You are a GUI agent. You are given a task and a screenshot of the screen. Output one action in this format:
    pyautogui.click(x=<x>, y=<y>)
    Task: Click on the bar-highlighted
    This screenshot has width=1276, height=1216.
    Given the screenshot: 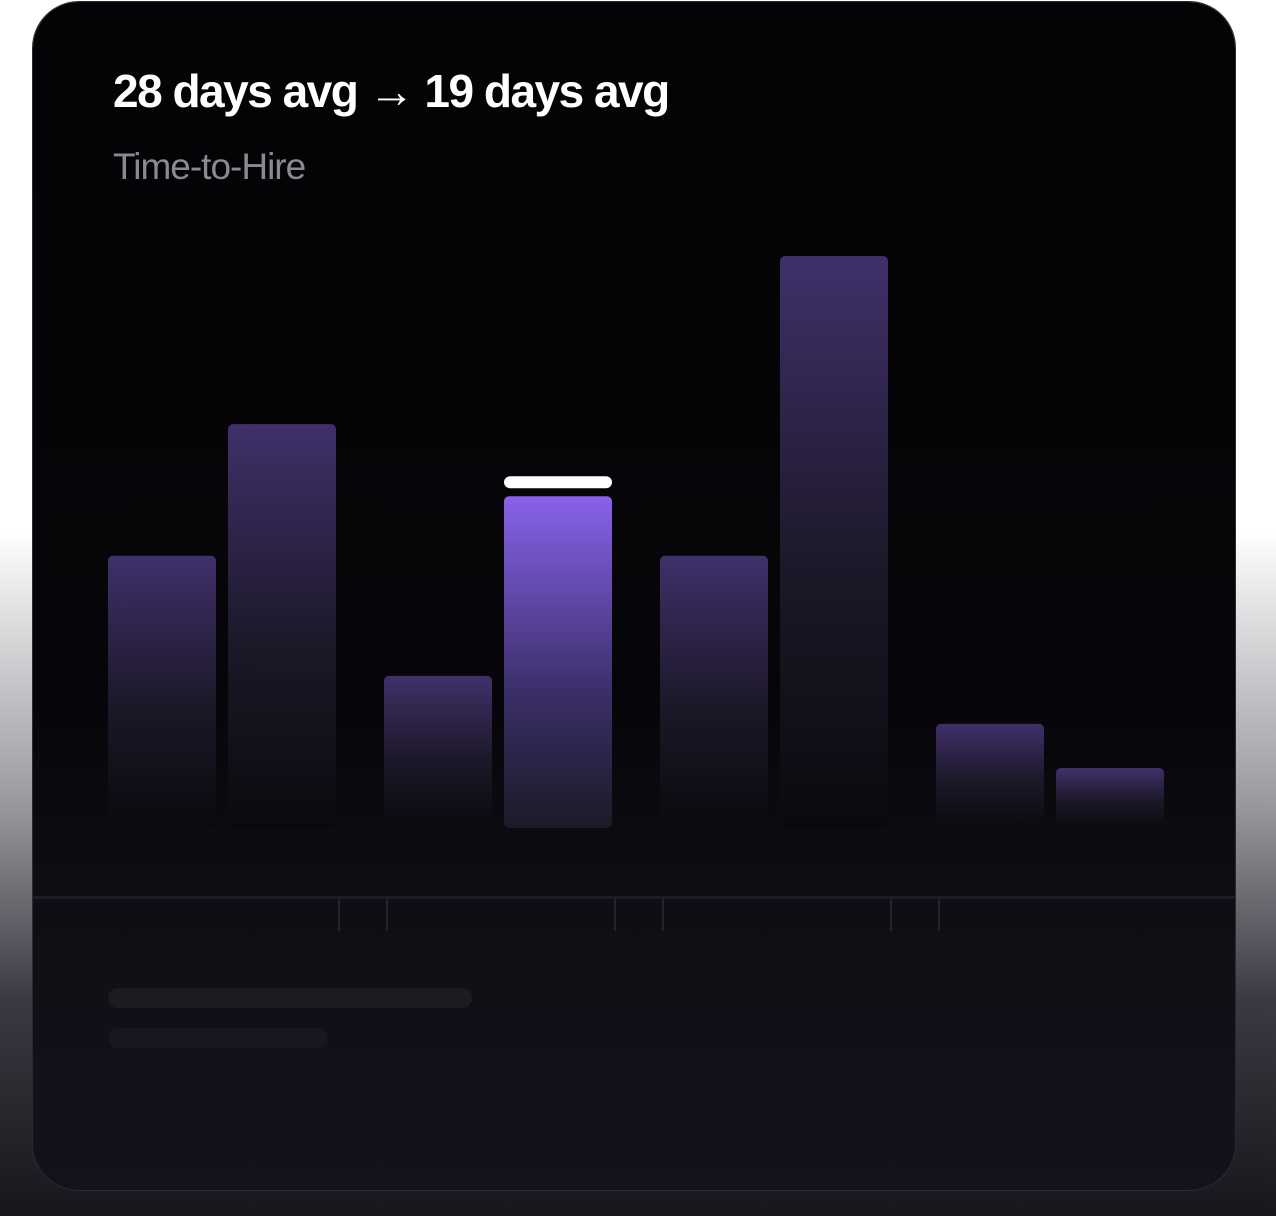 What is the action you would take?
    pyautogui.click(x=558, y=662)
    